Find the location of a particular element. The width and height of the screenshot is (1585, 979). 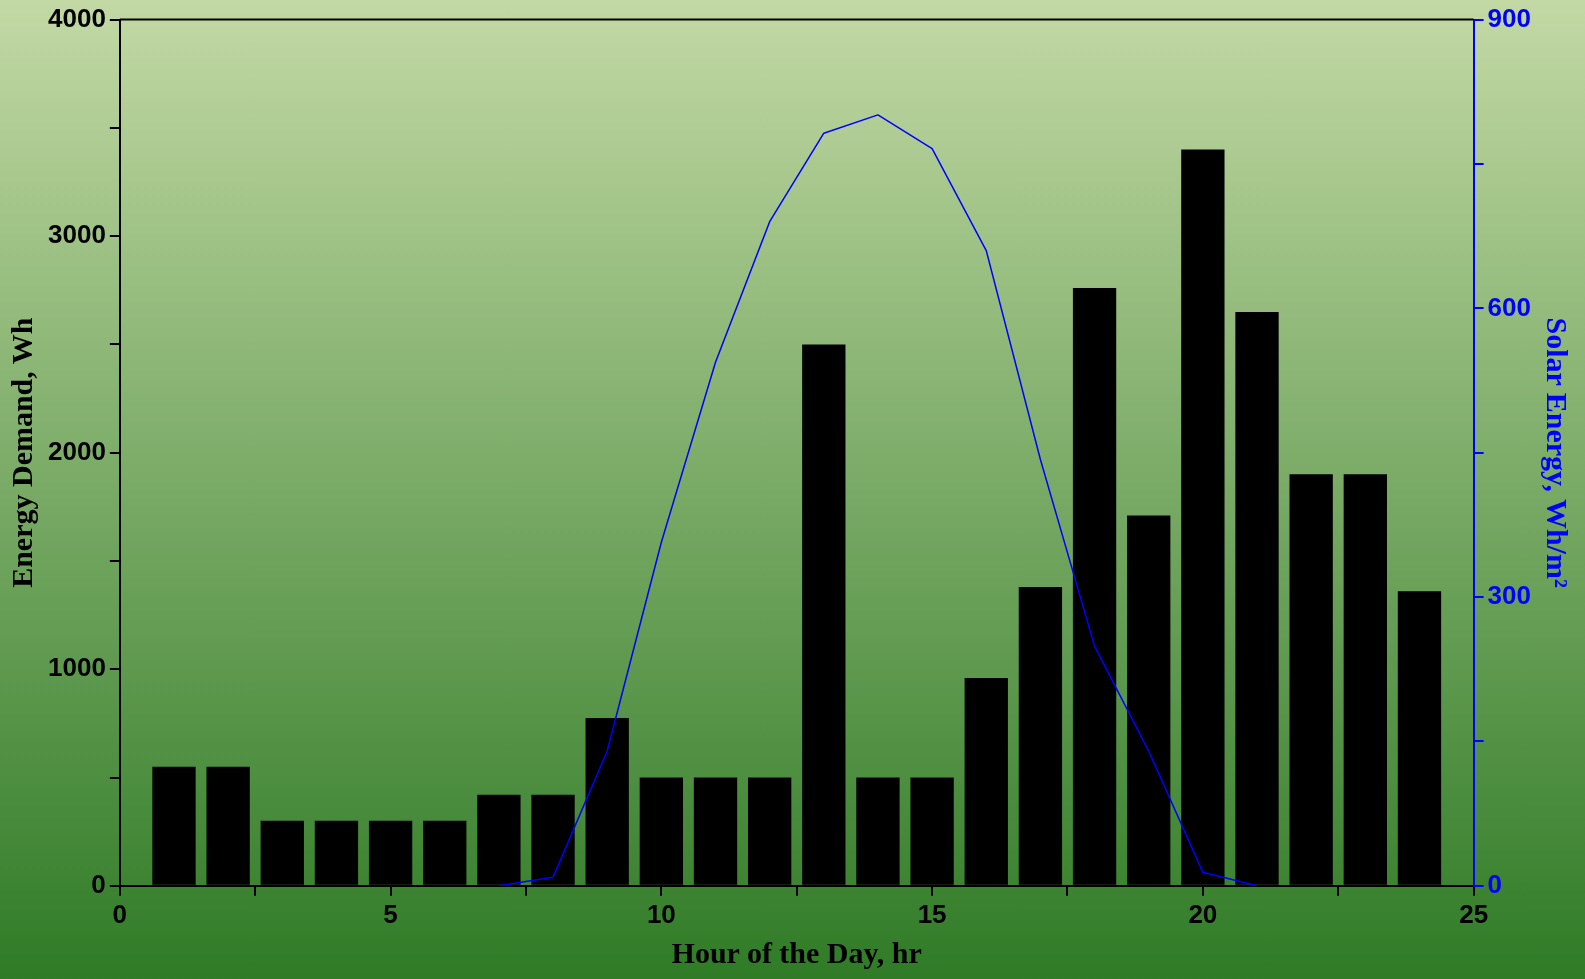

y2-tick-label: 600 is located at coordinates (1509, 306).